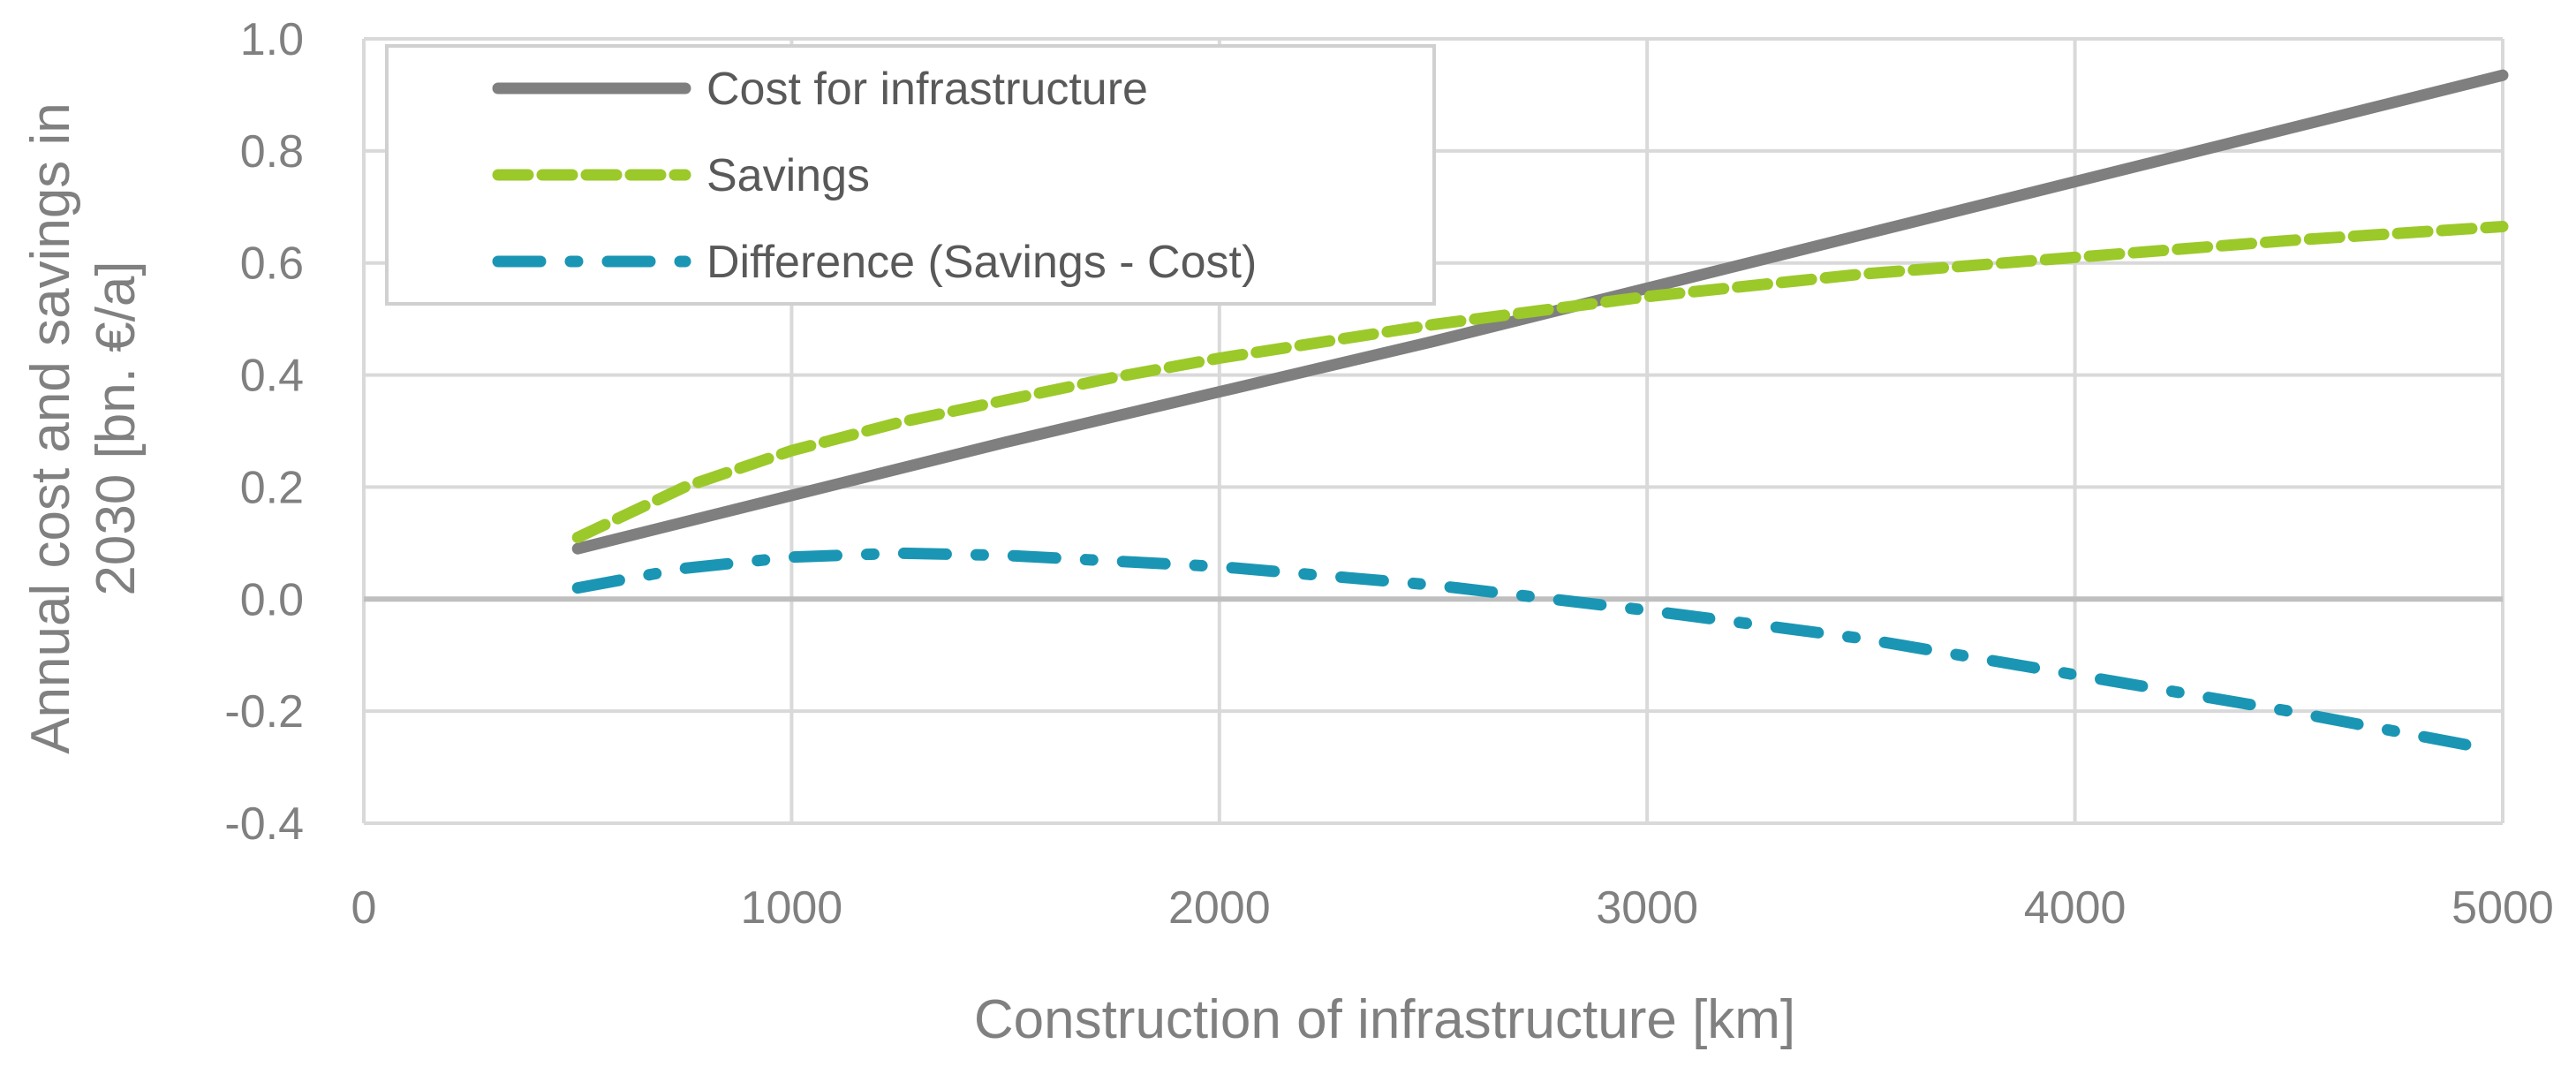  What do you see at coordinates (1384, 1020) in the screenshot?
I see `x-axis-title: Construction of infrastructure [km]` at bounding box center [1384, 1020].